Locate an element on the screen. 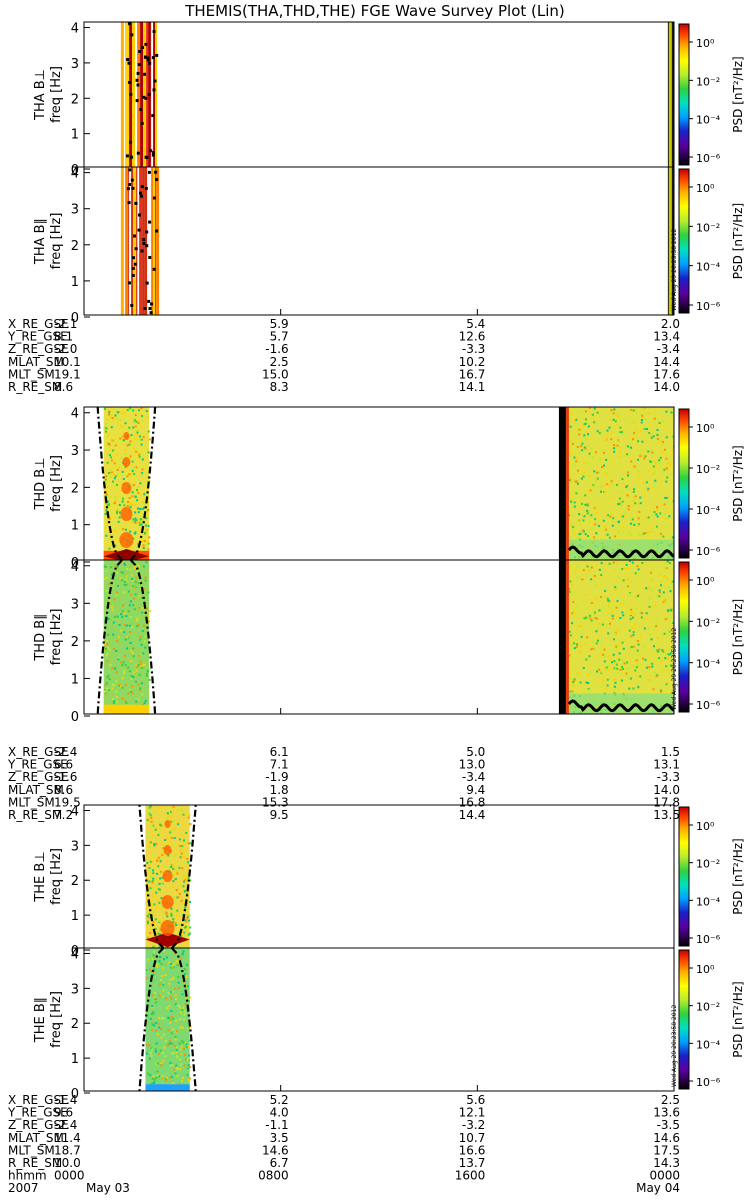 This screenshot has height=1200, width=750. ephem-value: 8.6 is located at coordinates (63, 790).